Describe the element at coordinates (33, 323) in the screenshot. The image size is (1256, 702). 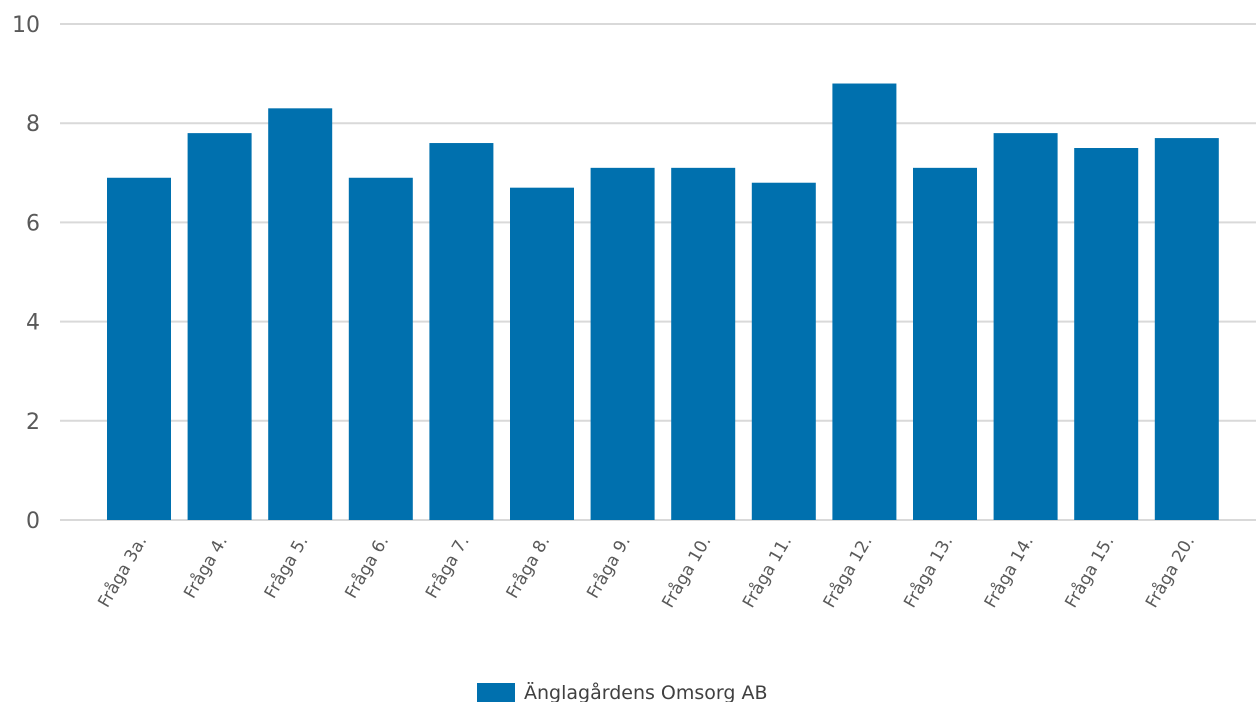
I see `y-tick-label: 4` at that location.